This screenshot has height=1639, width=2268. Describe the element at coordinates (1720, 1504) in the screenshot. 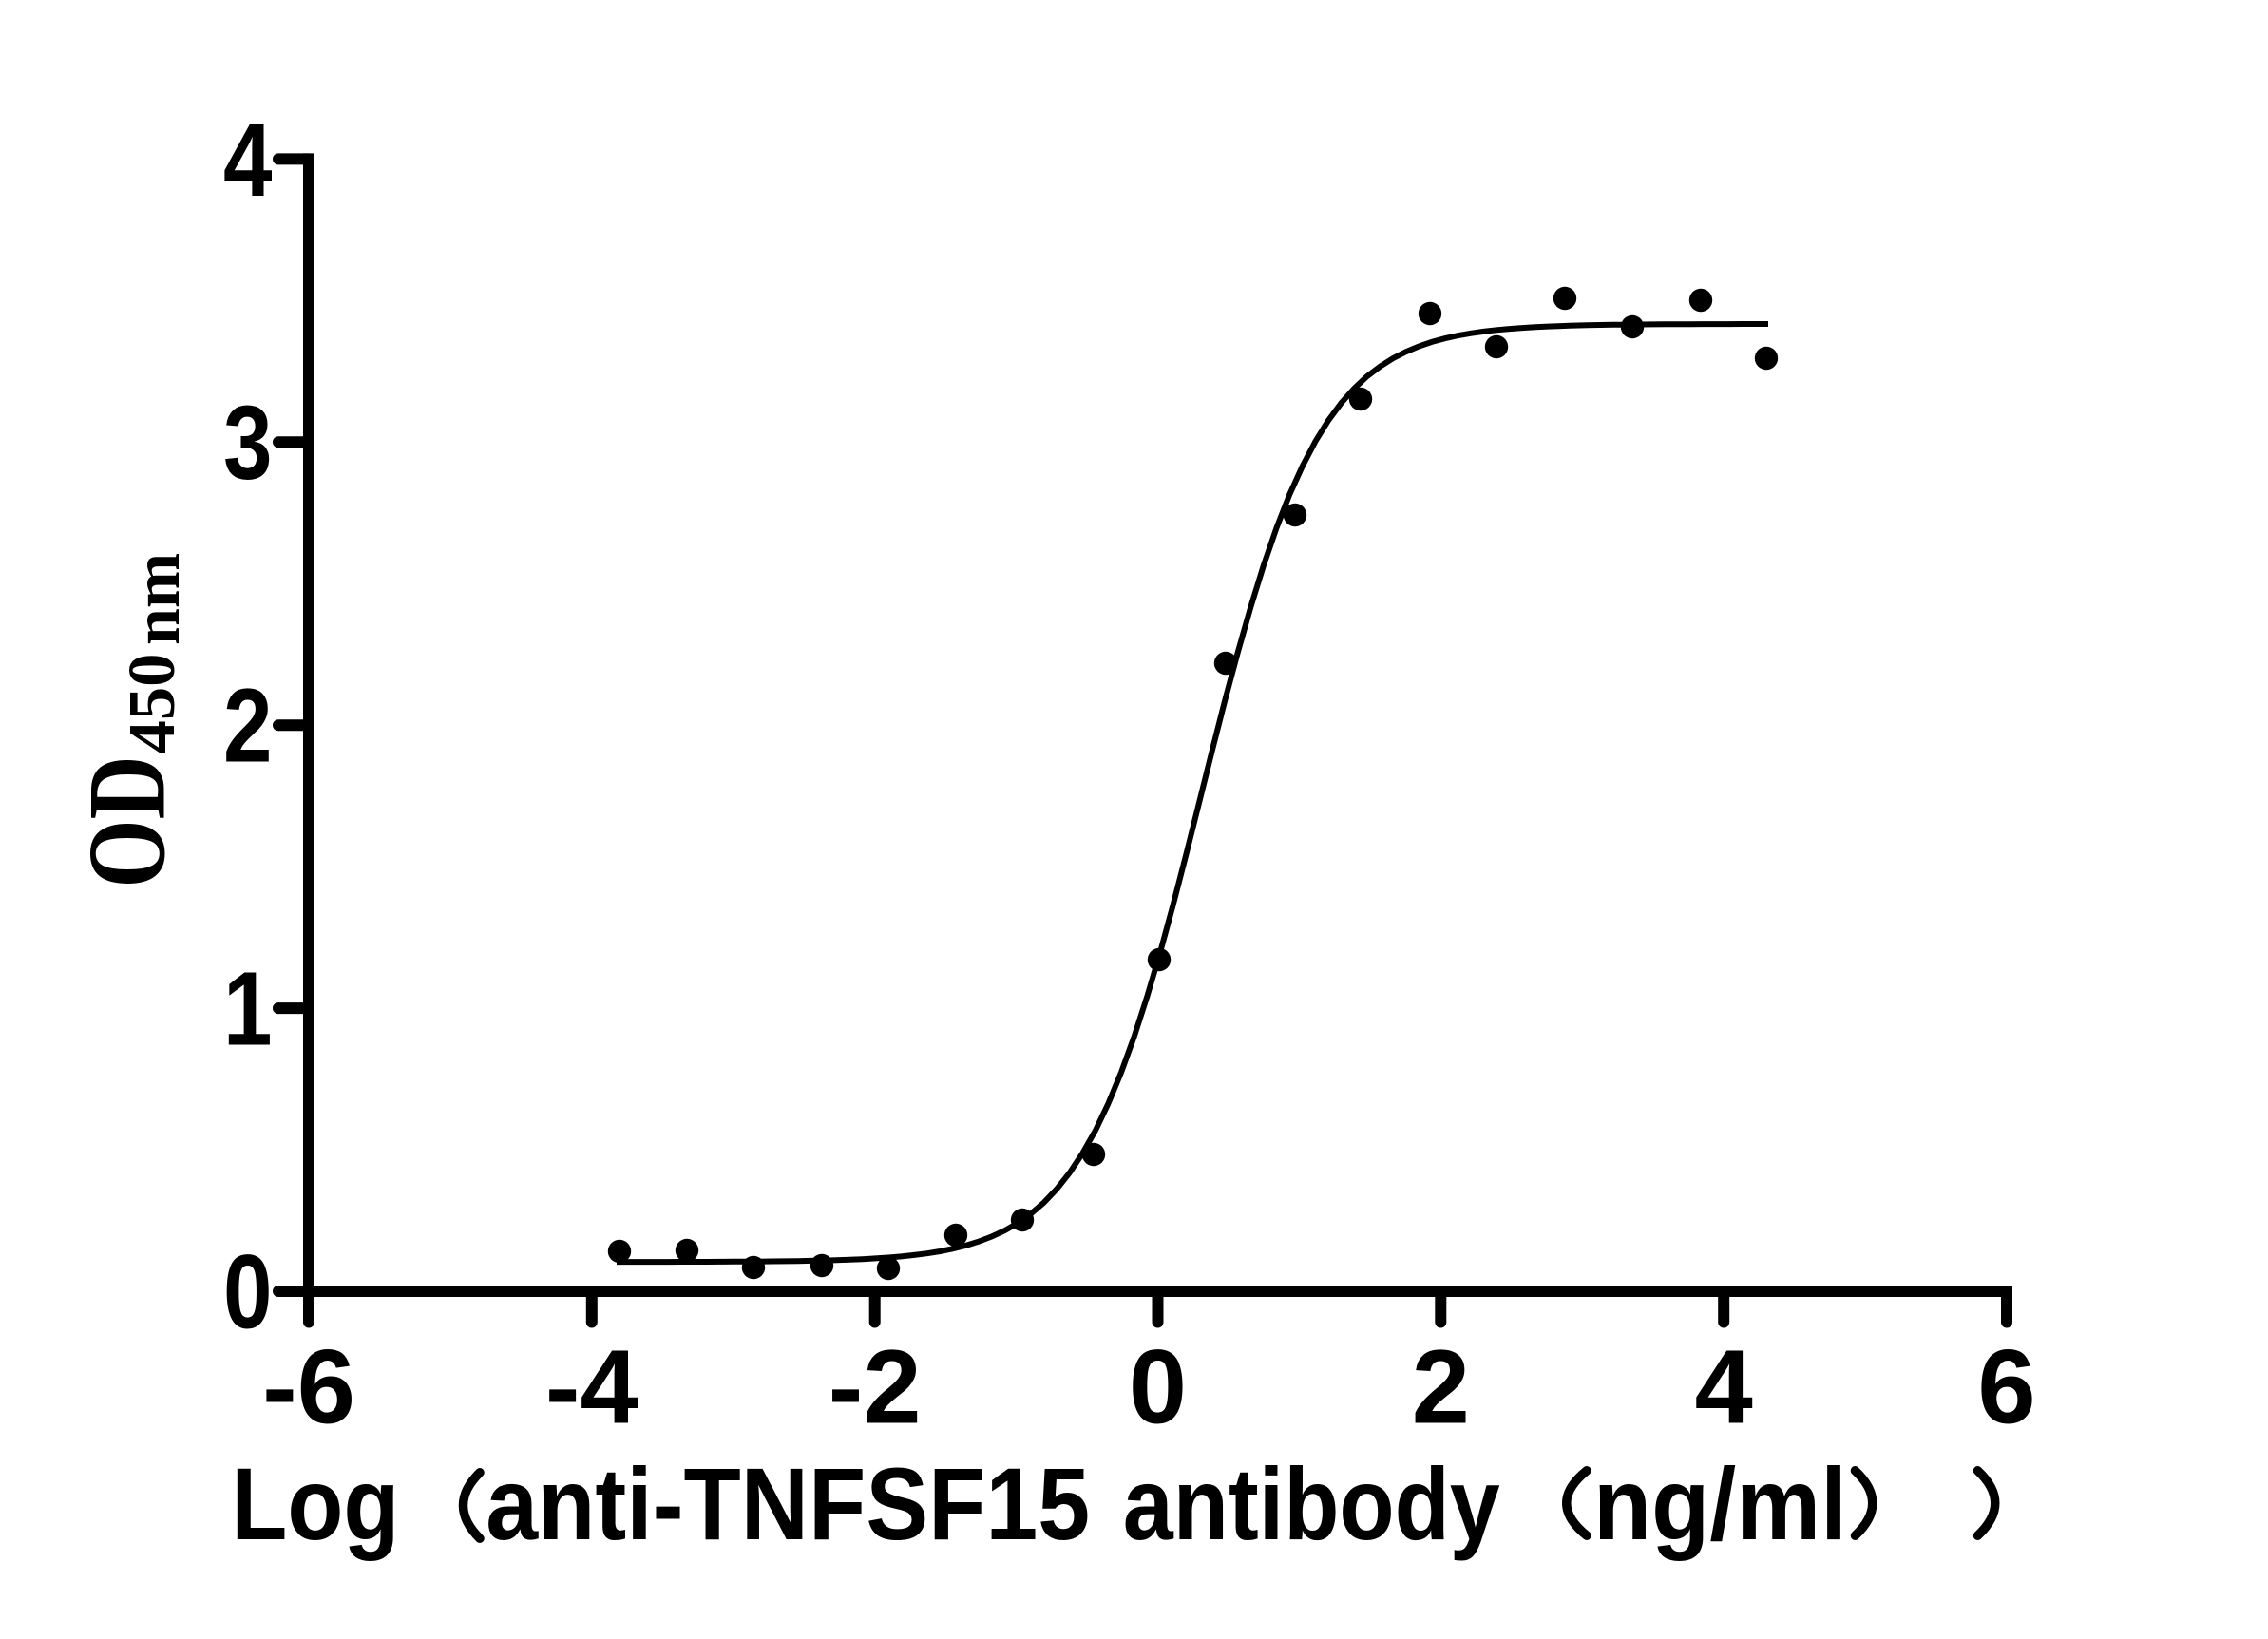

I see `svg-text: ng/ml` at that location.